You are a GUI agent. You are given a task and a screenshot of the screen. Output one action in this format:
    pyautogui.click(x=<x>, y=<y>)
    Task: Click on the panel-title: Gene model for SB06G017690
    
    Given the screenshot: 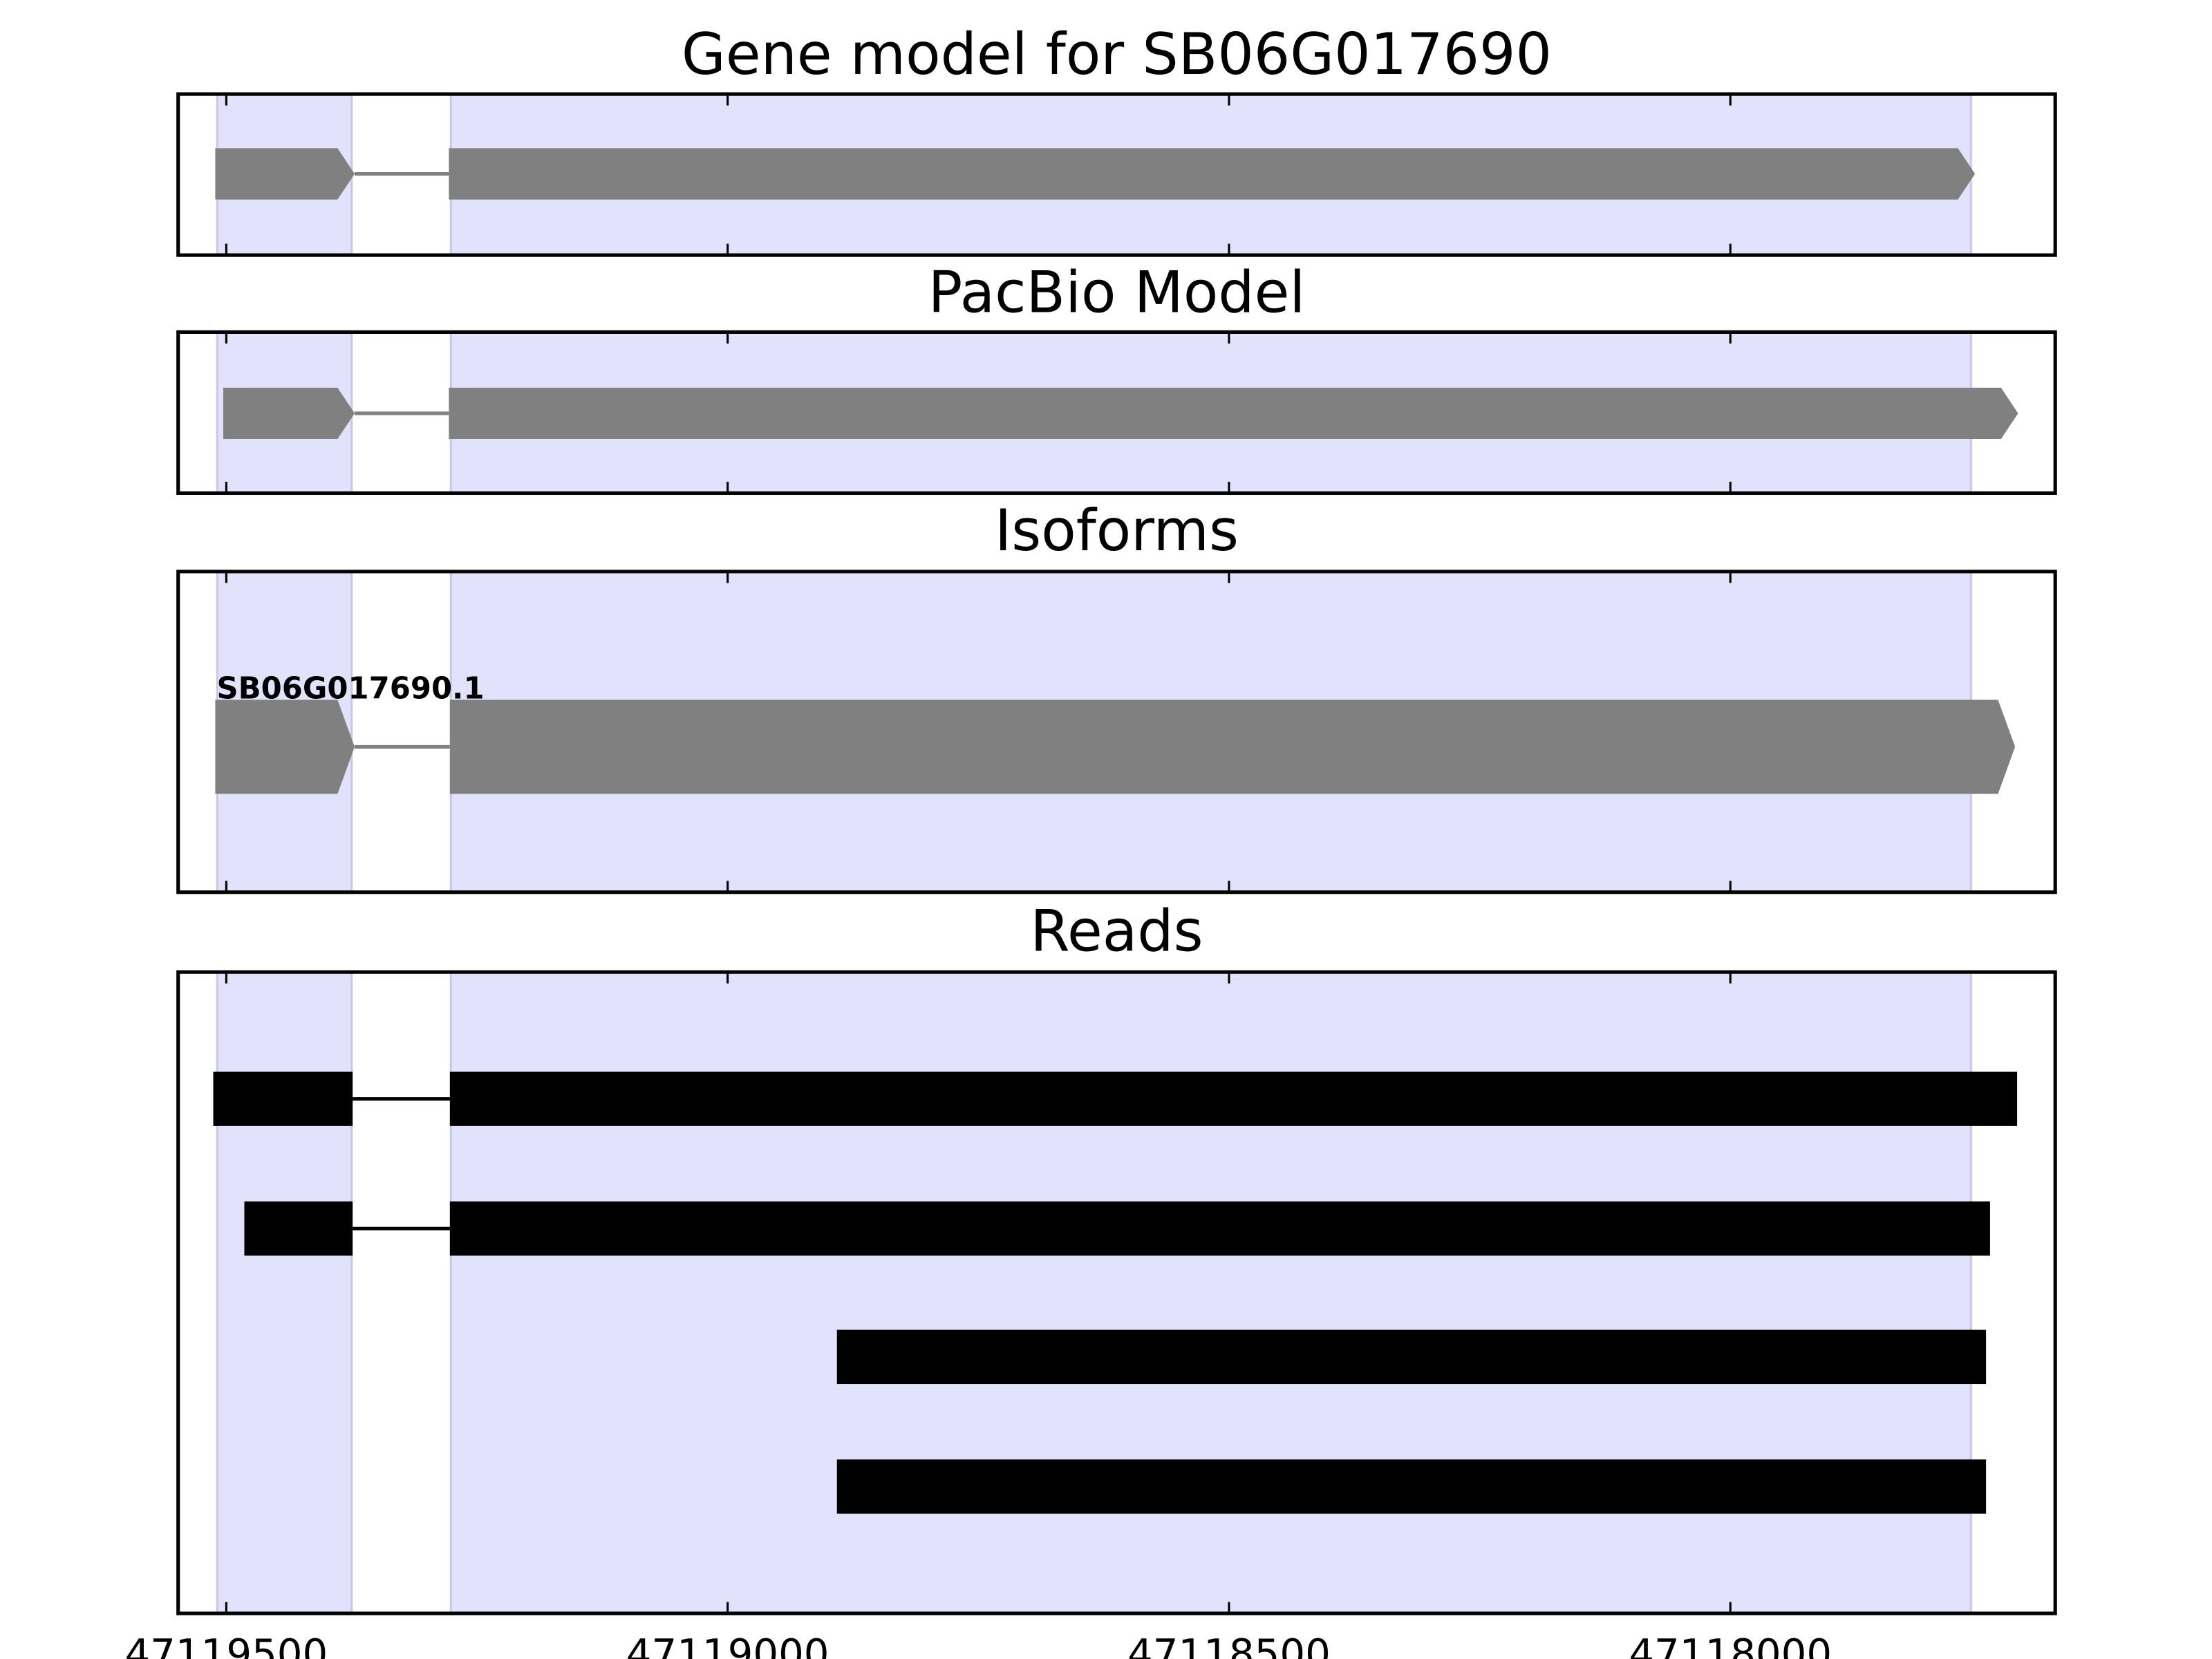 What is the action you would take?
    pyautogui.click(x=1117, y=55)
    